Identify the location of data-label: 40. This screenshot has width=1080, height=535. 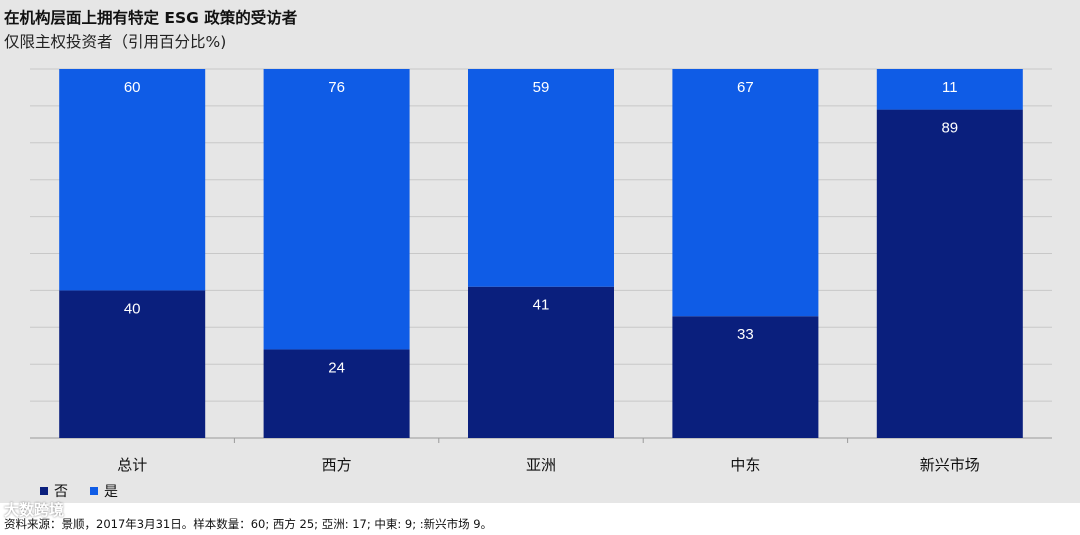
(132, 308).